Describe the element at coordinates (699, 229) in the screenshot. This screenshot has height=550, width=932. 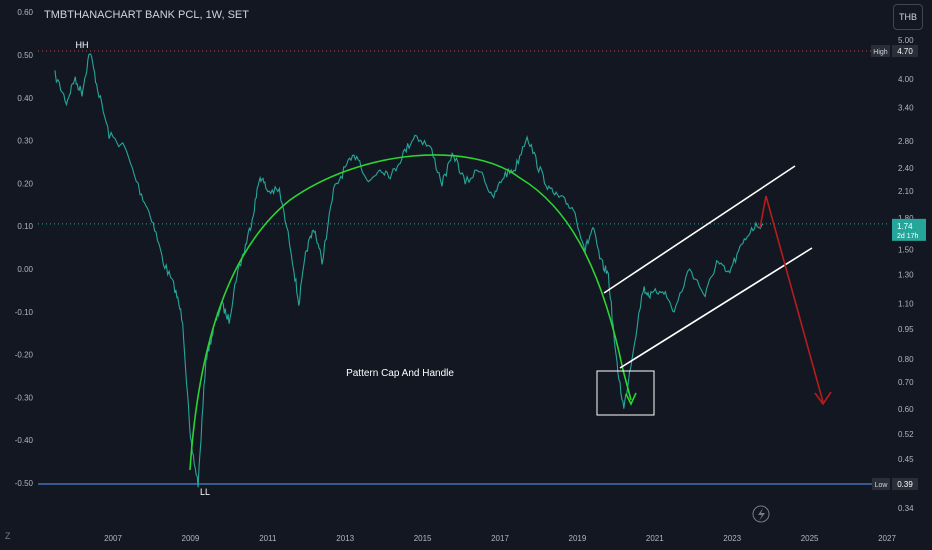
I see `channel-upper-line` at that location.